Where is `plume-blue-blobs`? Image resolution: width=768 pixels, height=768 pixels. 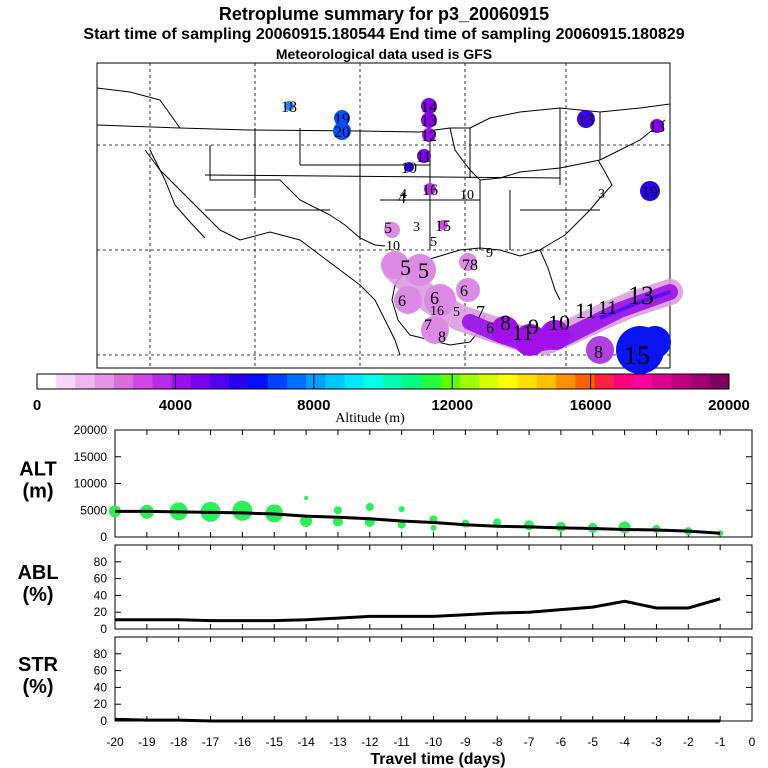 plume-blue-blobs is located at coordinates (643, 350).